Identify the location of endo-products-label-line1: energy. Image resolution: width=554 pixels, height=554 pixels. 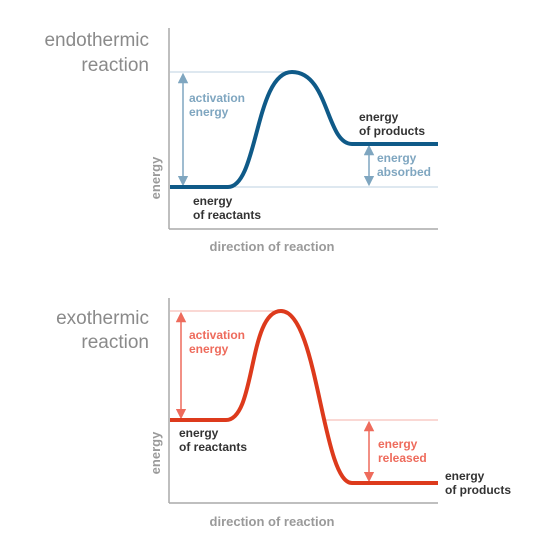
(379, 117).